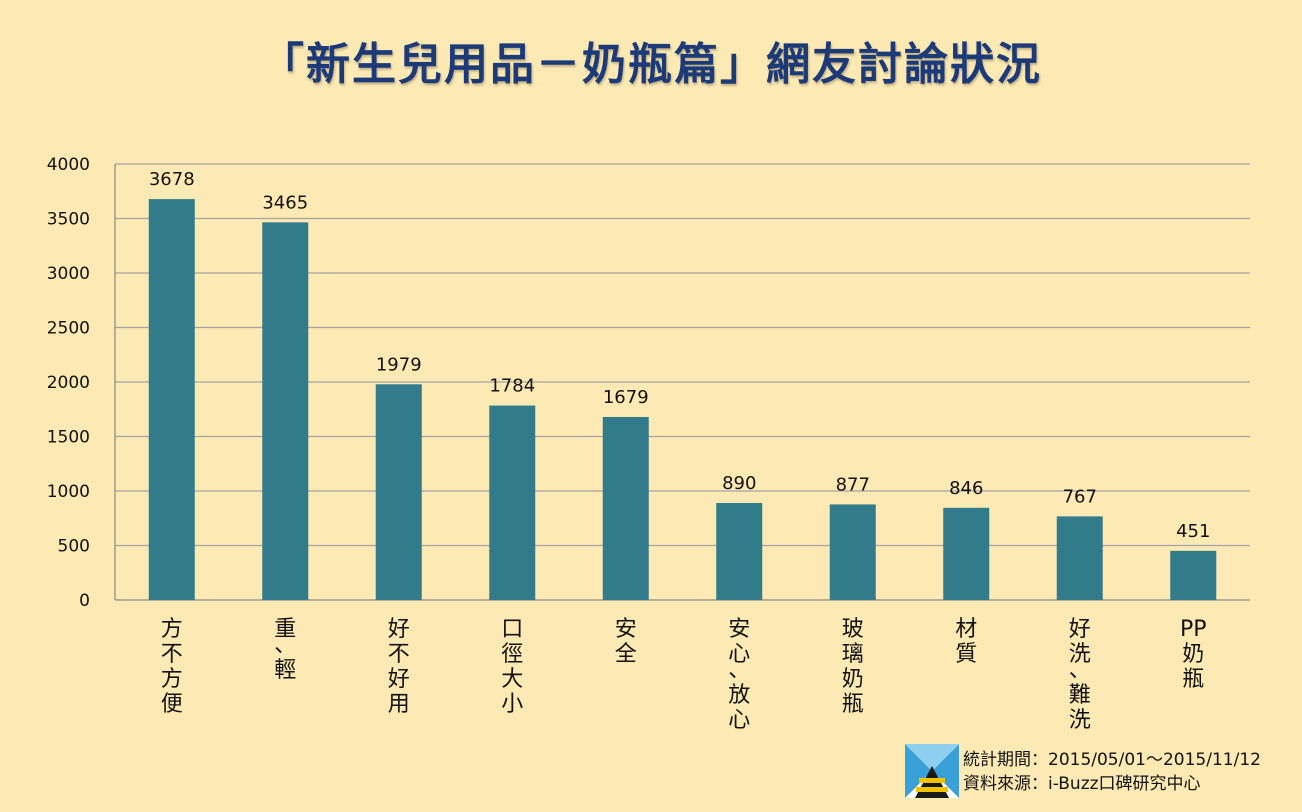 The image size is (1302, 812). I want to click on x-tick-label: 方不方便, so click(172, 667).